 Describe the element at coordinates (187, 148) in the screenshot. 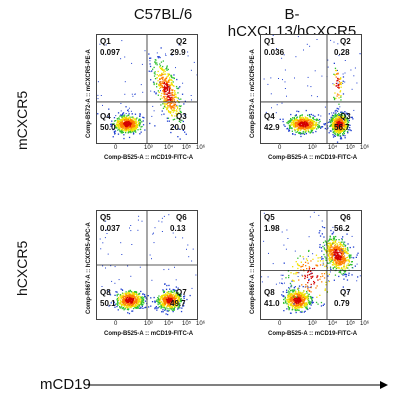

I see `x-tick-label: 10⁵` at that location.